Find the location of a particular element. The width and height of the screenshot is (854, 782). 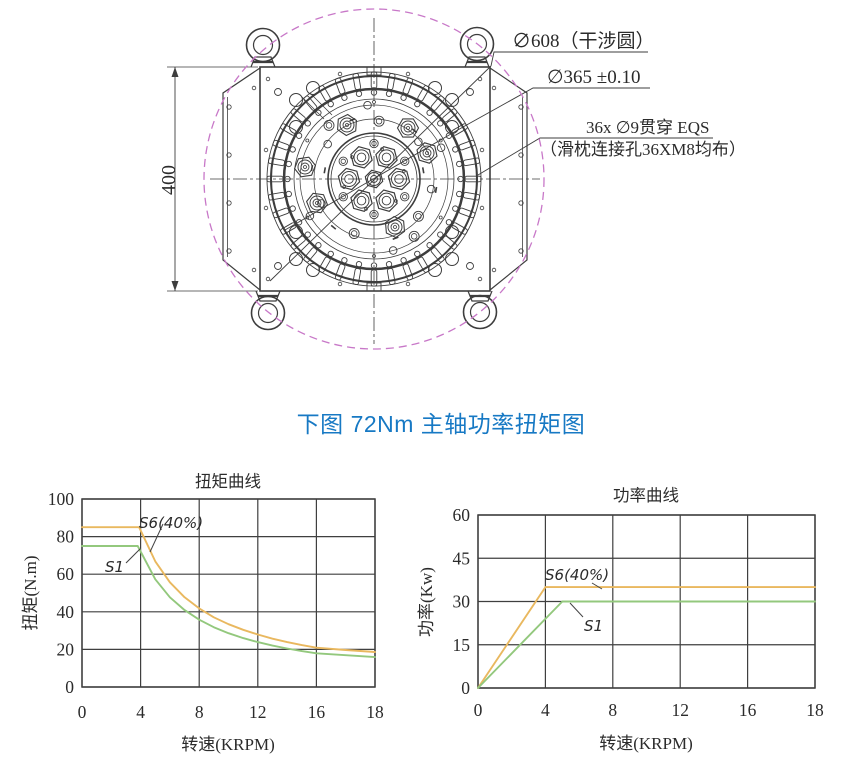

y-tick-label: 60 is located at coordinates (66, 574).